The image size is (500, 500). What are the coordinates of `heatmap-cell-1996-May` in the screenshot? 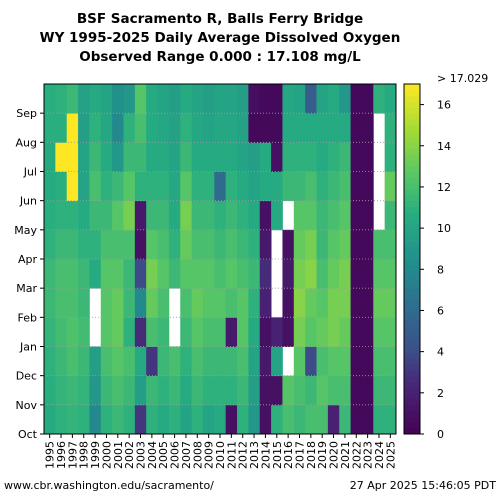 It's located at (61, 215).